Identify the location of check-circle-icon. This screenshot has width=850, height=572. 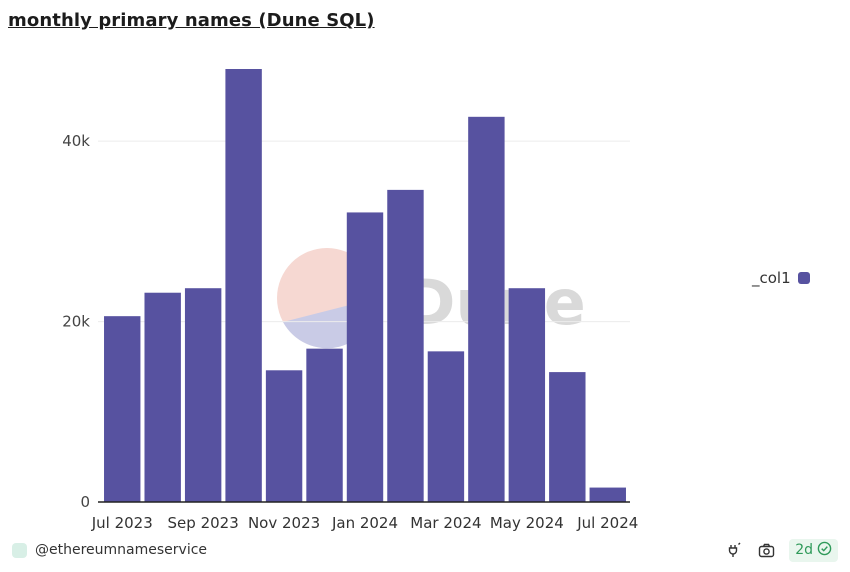
(824, 550).